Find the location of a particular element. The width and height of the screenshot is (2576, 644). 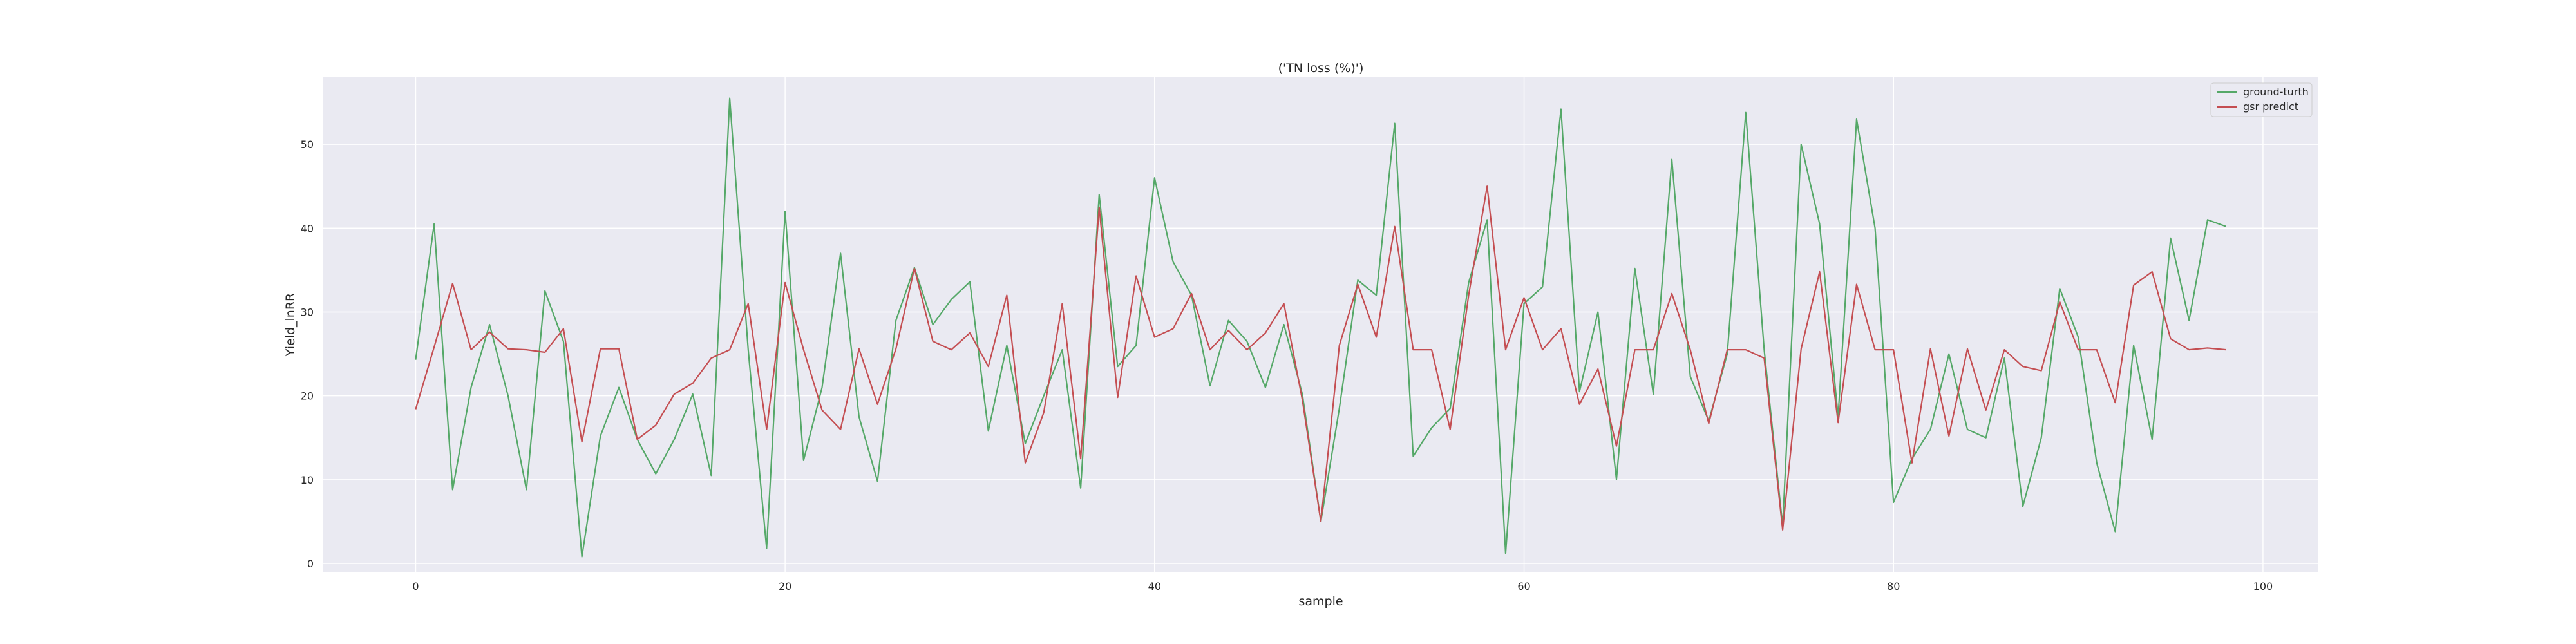

y-tick-label: 20 is located at coordinates (307, 396).